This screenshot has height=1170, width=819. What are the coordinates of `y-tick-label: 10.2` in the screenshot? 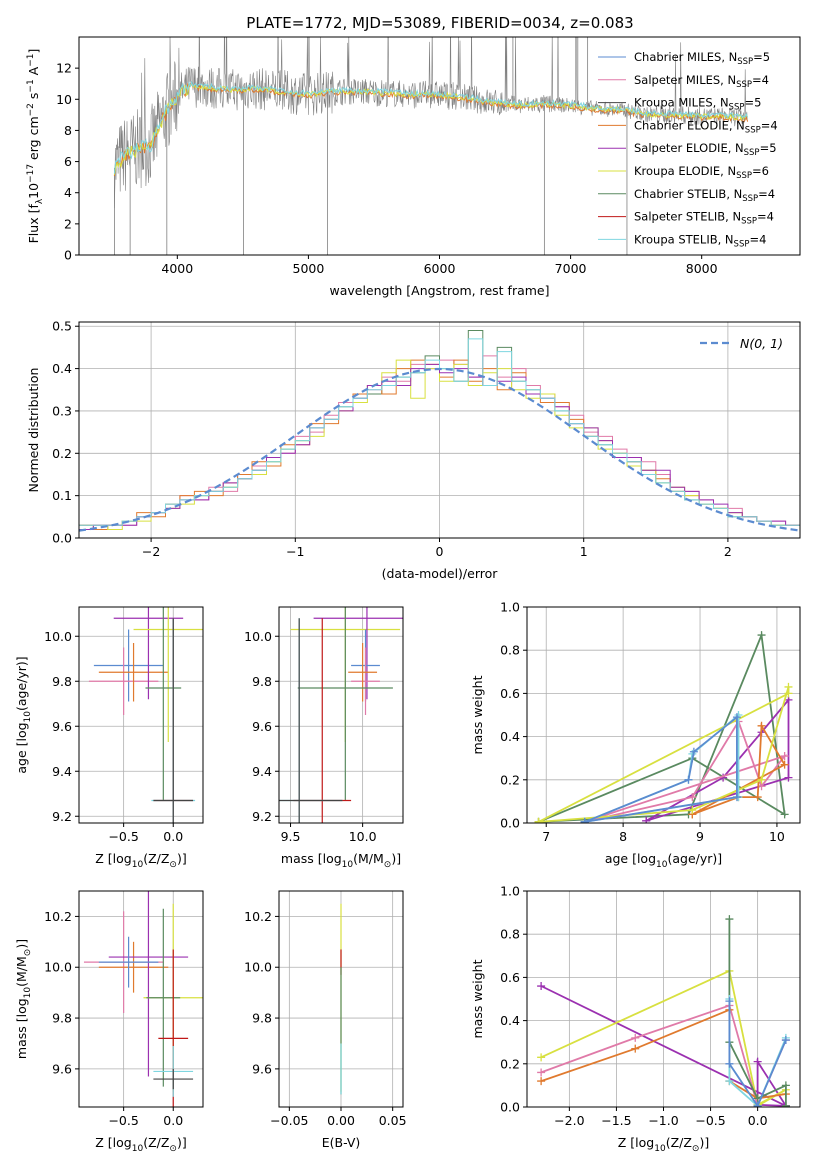 It's located at (258, 916).